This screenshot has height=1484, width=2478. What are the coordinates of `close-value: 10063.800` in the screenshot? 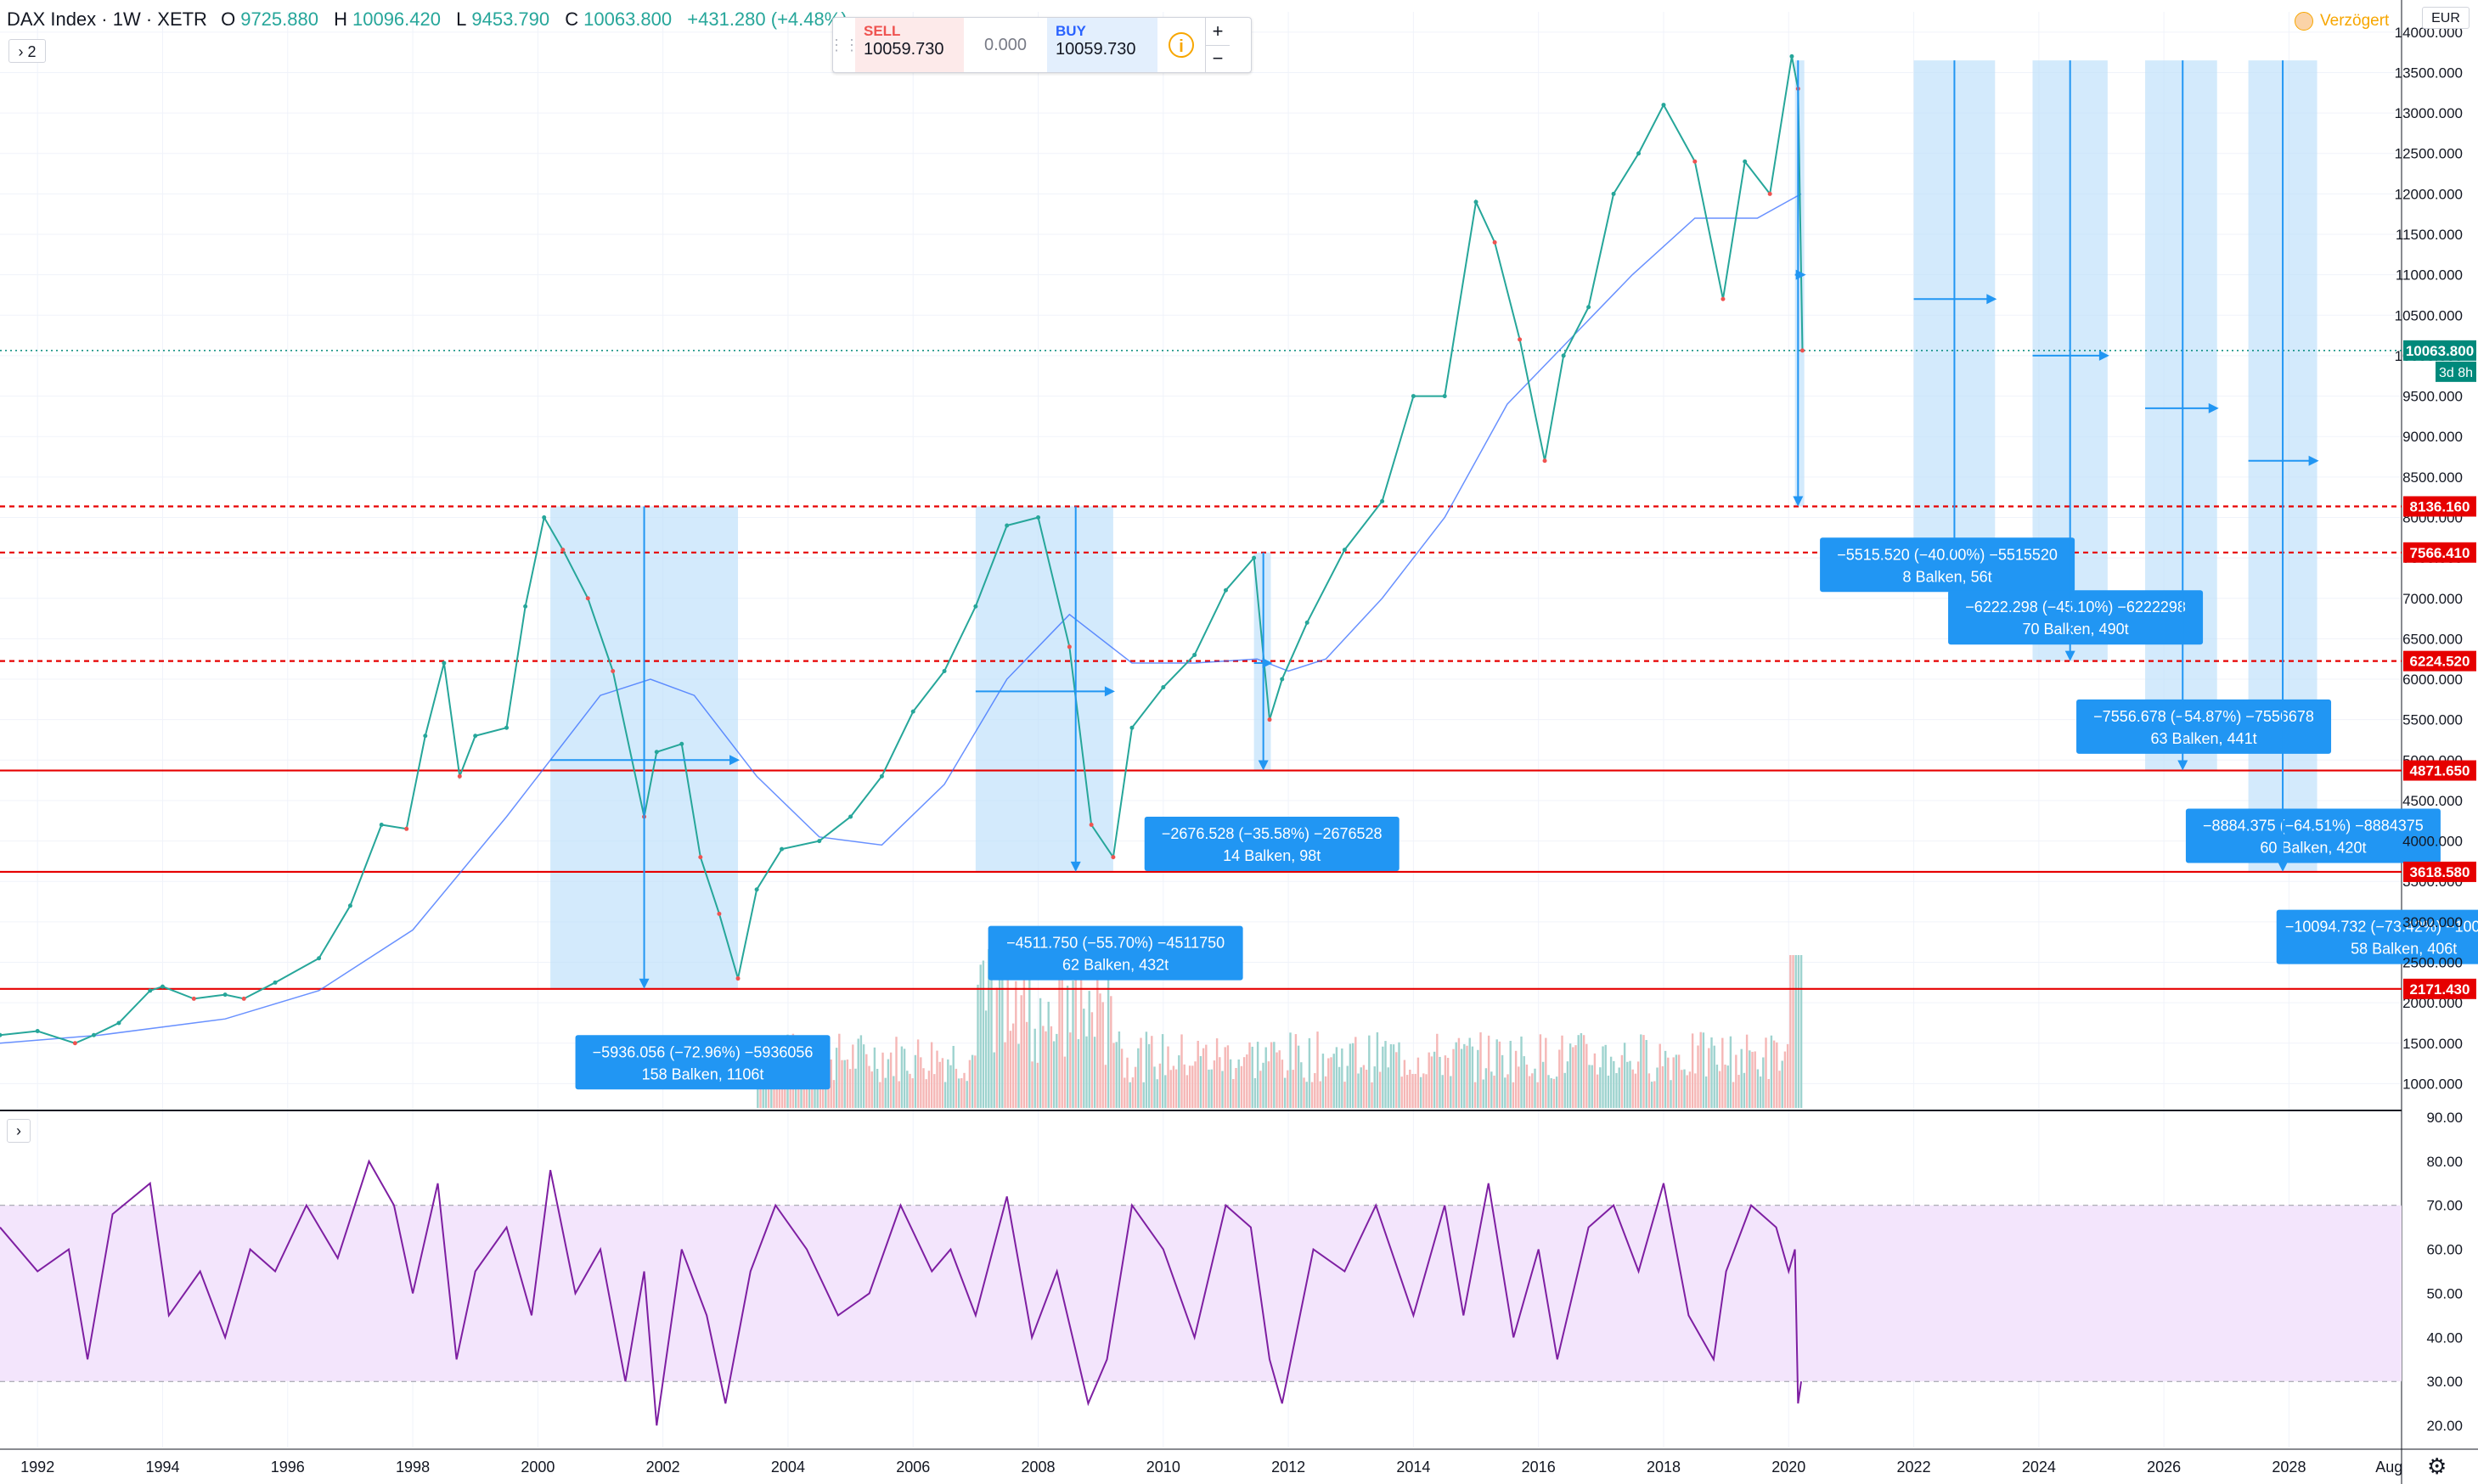 It's located at (628, 19).